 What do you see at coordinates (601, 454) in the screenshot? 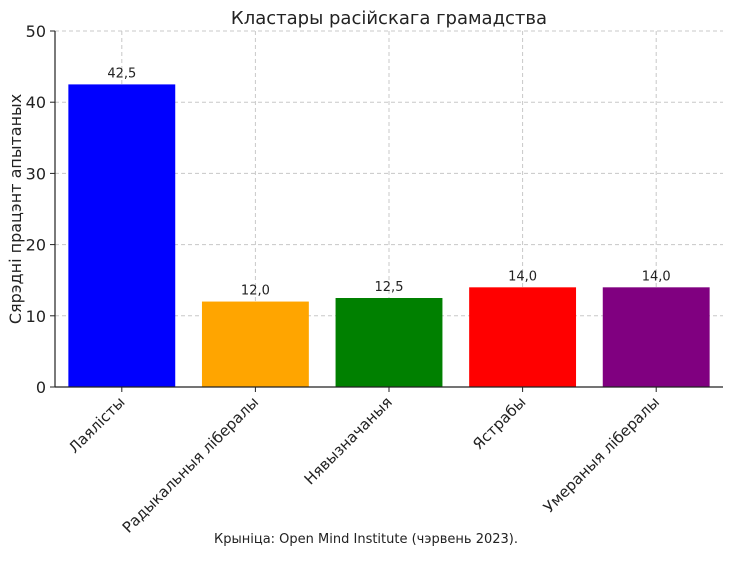
I see `x-tick-label: Умераныя лібералы` at bounding box center [601, 454].